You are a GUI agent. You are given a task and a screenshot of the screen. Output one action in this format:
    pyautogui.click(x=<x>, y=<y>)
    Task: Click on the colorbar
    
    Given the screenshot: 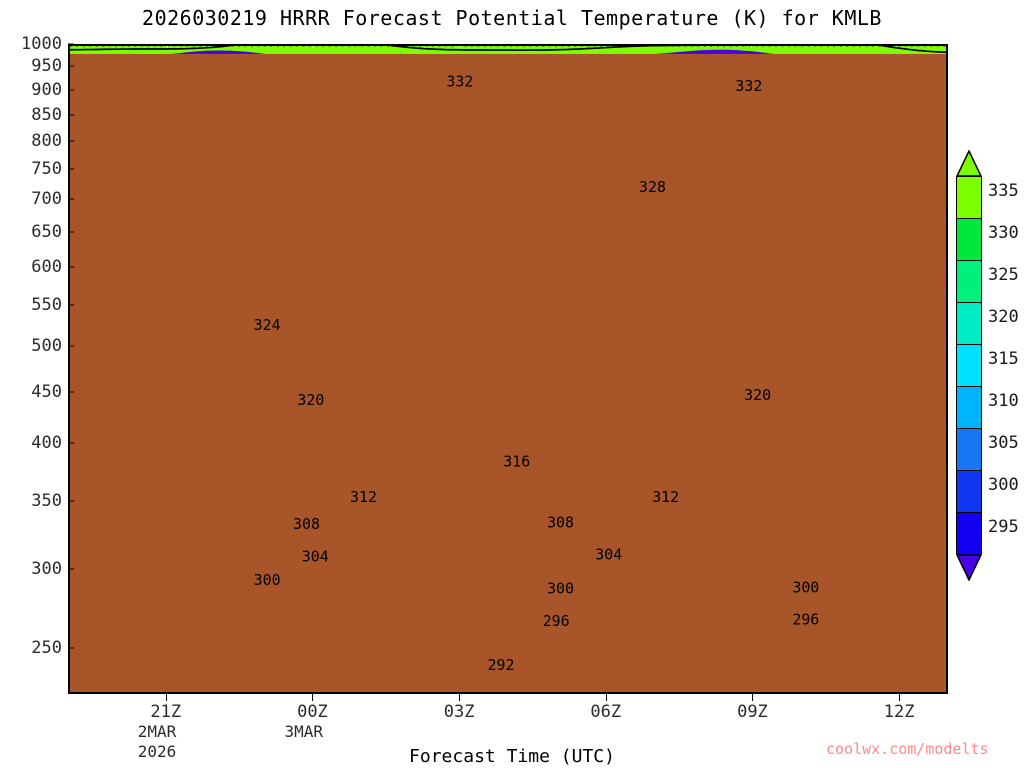 What is the action you would take?
    pyautogui.click(x=969, y=365)
    